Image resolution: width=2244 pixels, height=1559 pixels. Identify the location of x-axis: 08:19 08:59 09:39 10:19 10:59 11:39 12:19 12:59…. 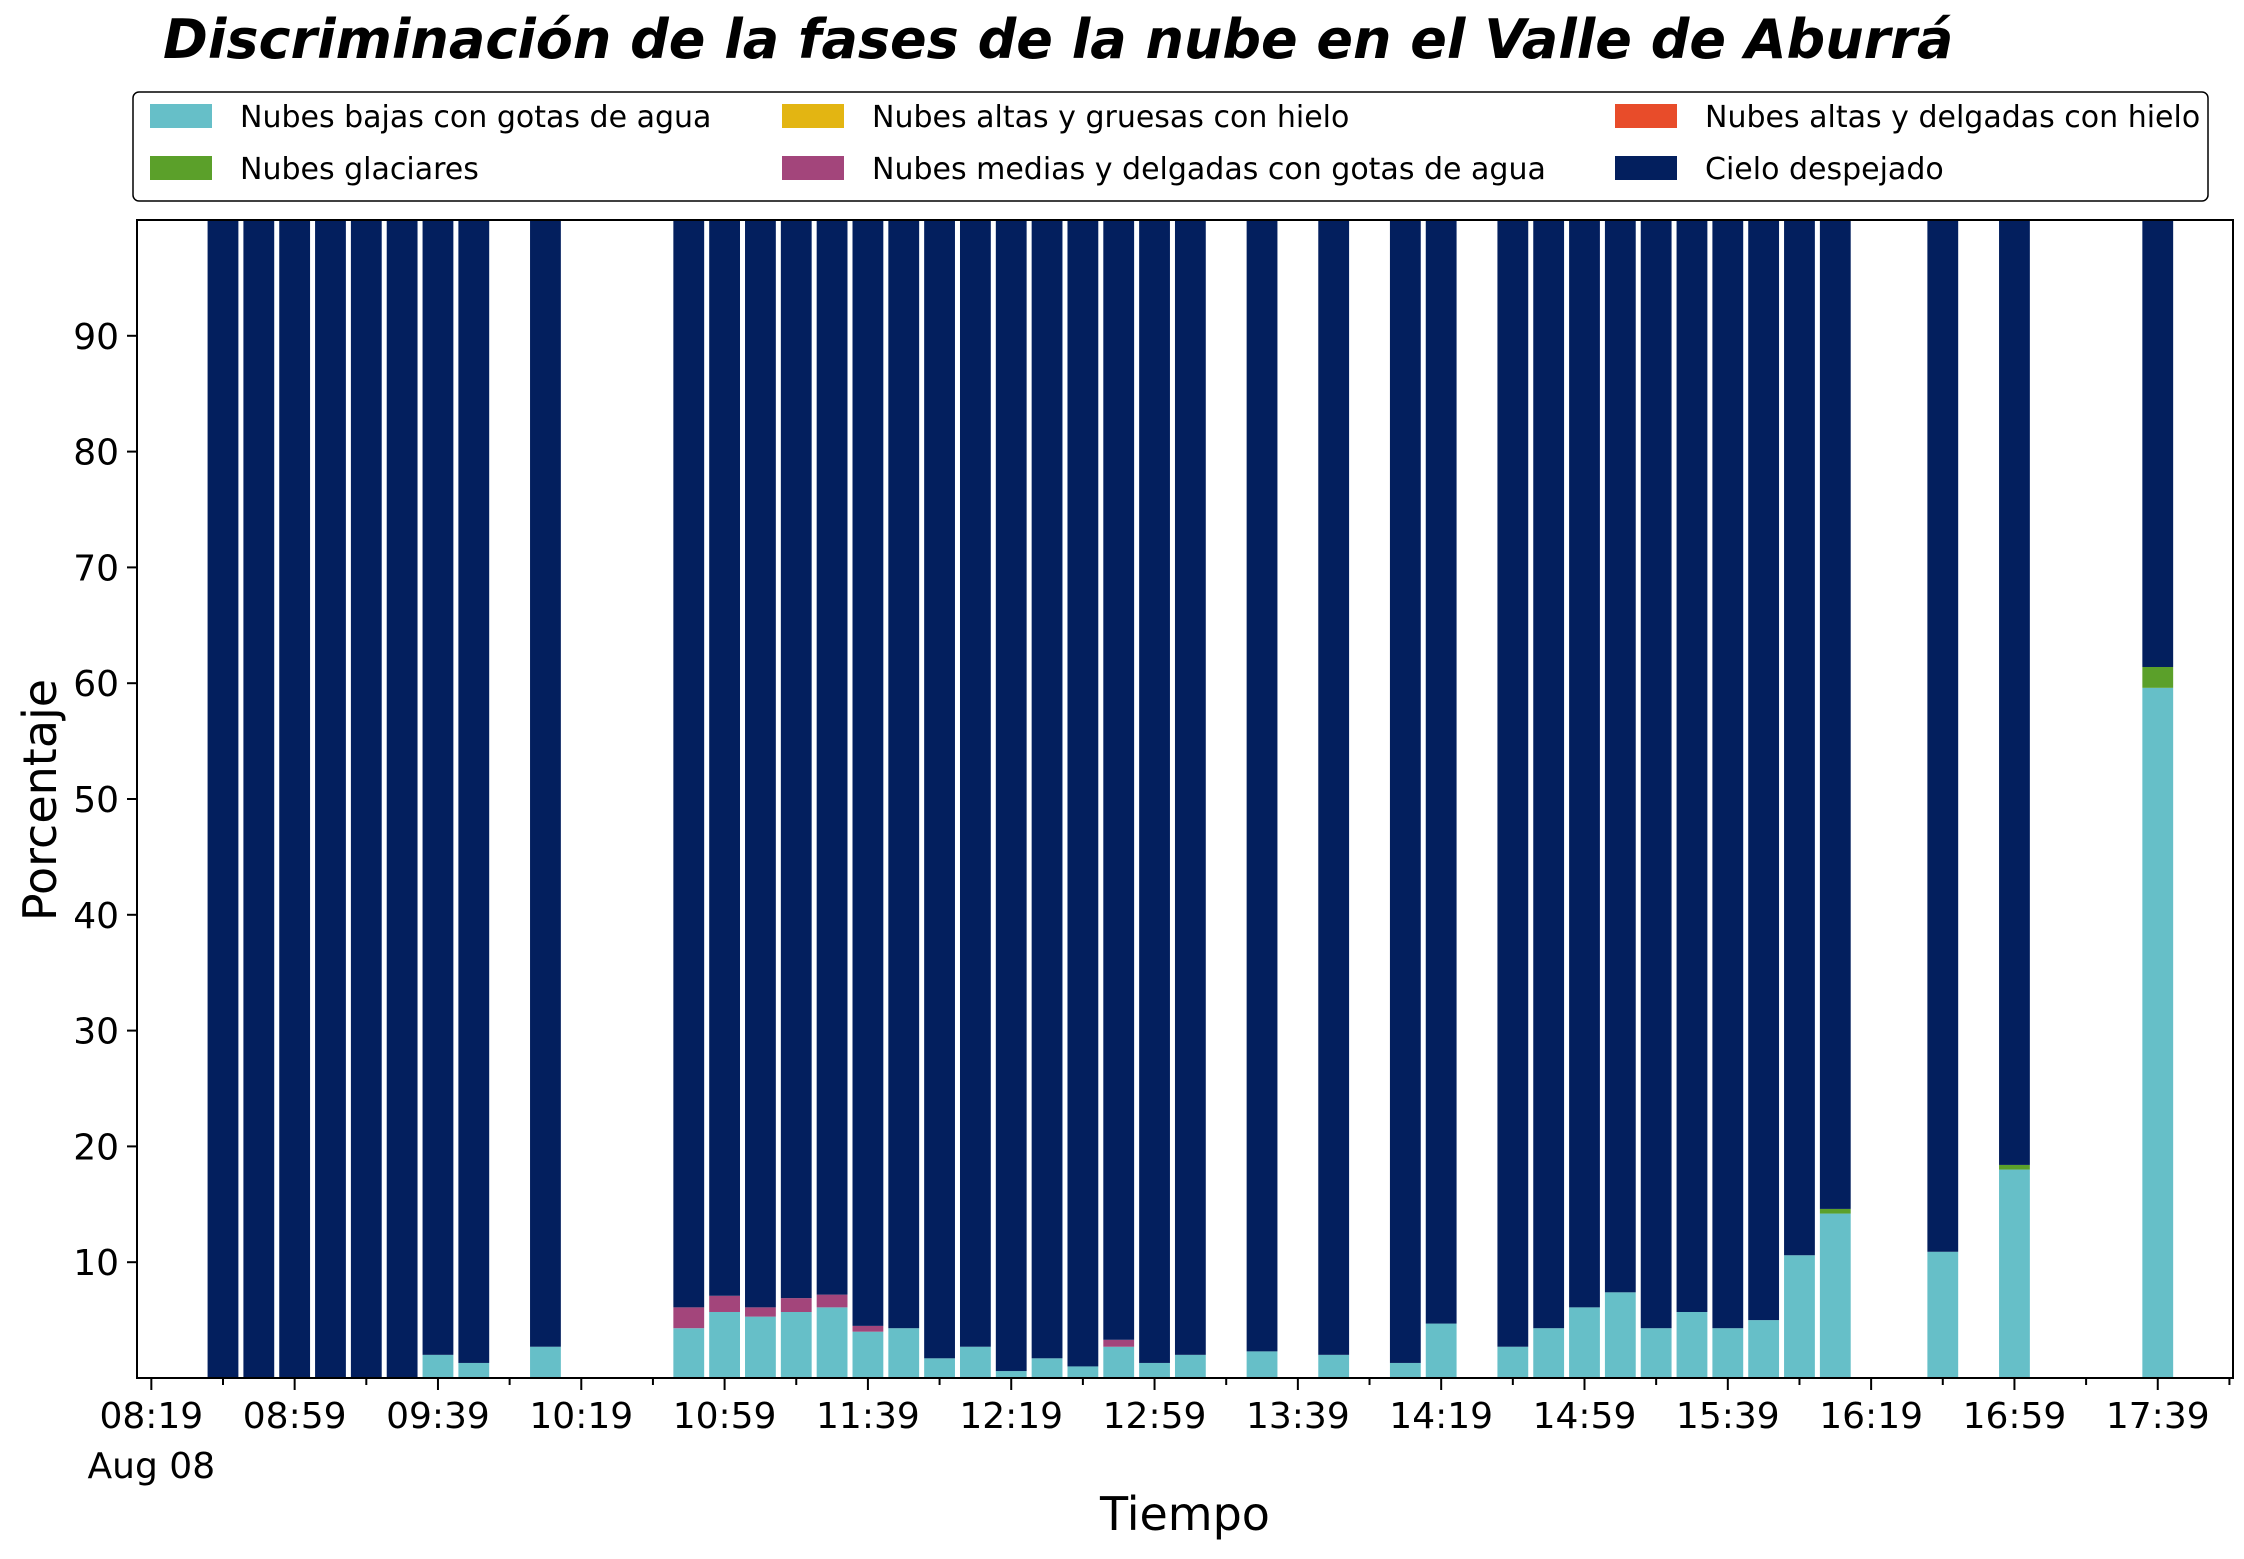
(1159, 1432).